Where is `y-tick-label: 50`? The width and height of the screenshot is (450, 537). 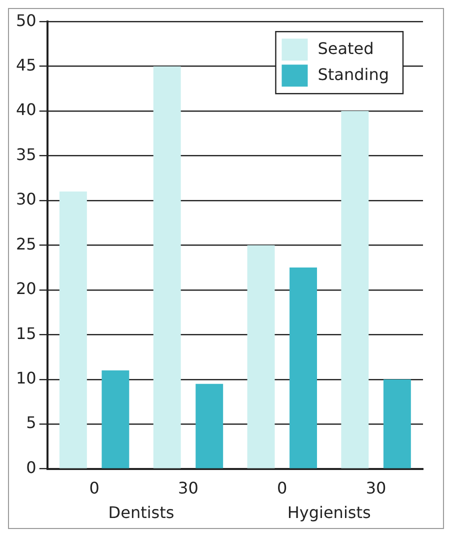 y-tick-label: 50 is located at coordinates (26, 20).